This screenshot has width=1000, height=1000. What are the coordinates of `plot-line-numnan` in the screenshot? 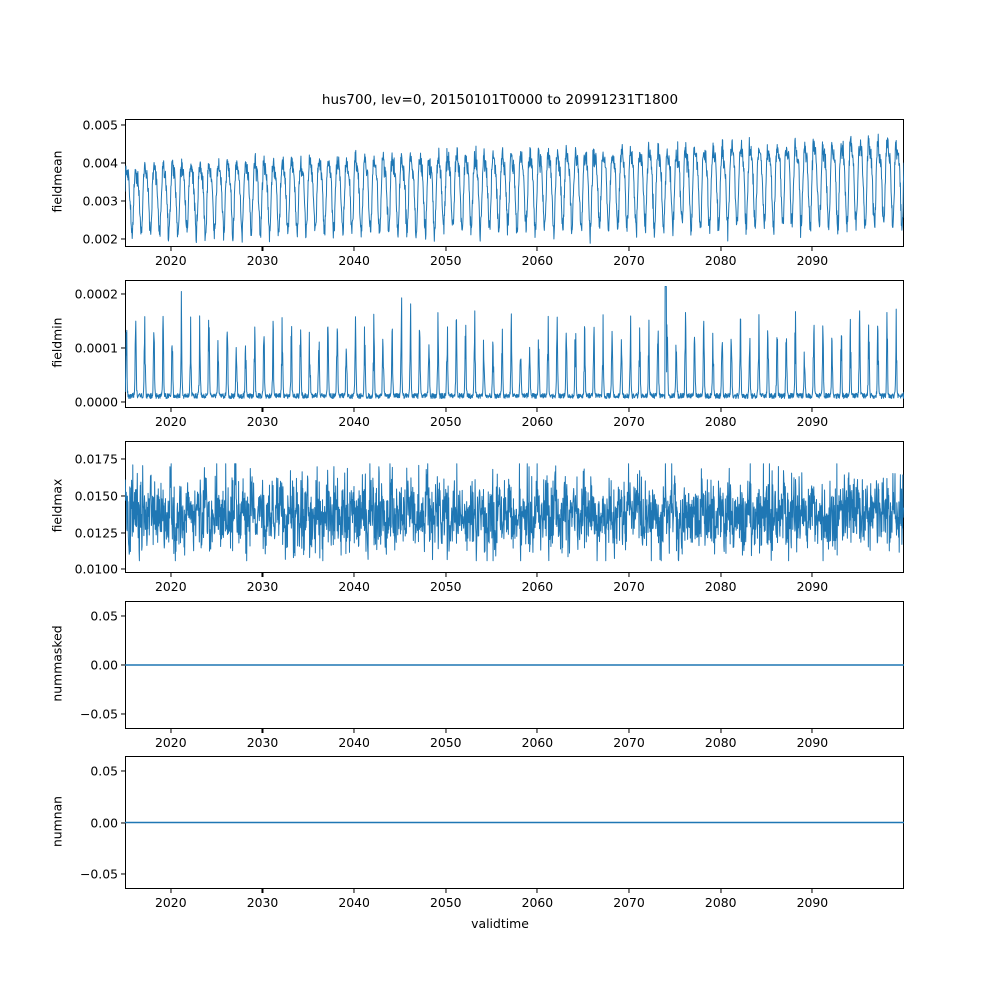 It's located at (514, 822).